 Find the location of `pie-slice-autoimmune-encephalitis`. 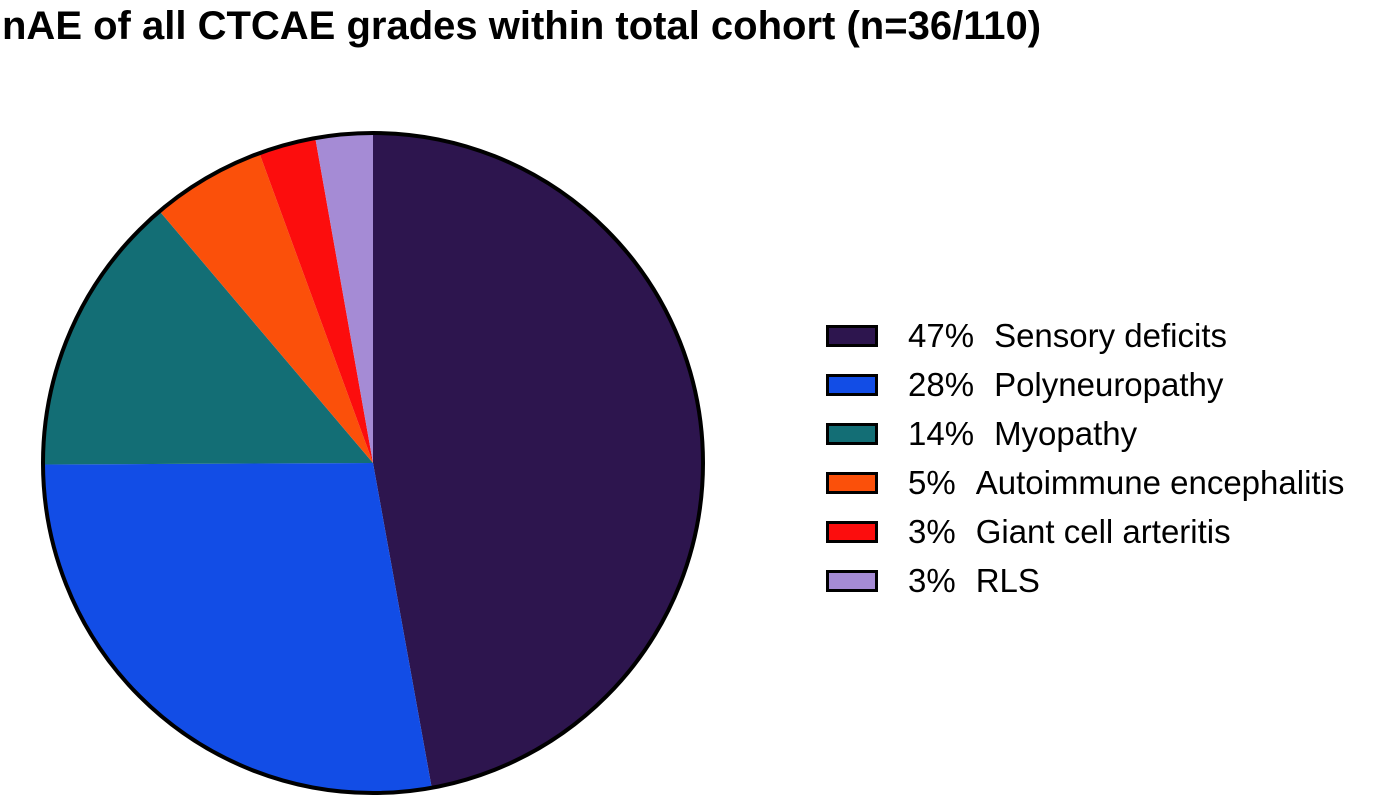

pie-slice-autoimmune-encephalitis is located at coordinates (266, 308).